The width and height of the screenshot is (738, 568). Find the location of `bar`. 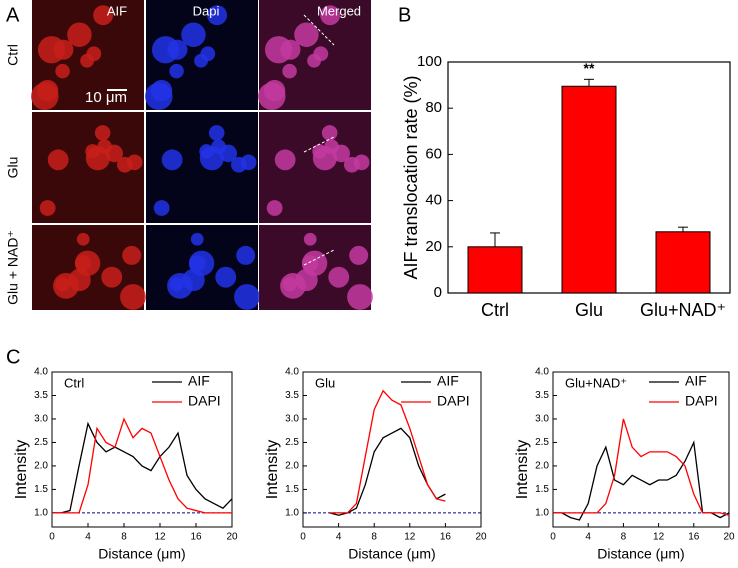

bar is located at coordinates (589, 189).